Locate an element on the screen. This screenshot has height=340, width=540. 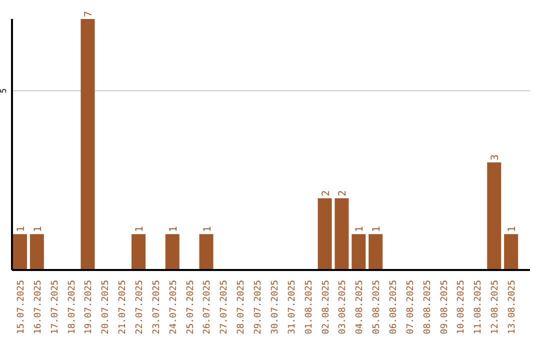
x-tick-label: 23.07.2025 is located at coordinates (157, 307).